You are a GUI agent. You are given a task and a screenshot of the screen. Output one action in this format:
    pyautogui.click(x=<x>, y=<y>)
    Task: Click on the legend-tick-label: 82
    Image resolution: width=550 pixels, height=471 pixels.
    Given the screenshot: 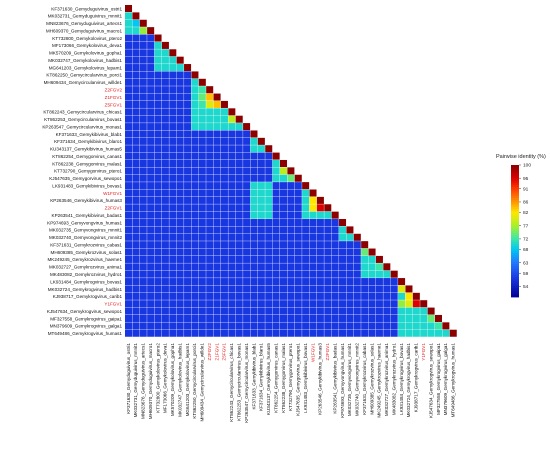 What is the action you would take?
    pyautogui.click(x=526, y=213)
    